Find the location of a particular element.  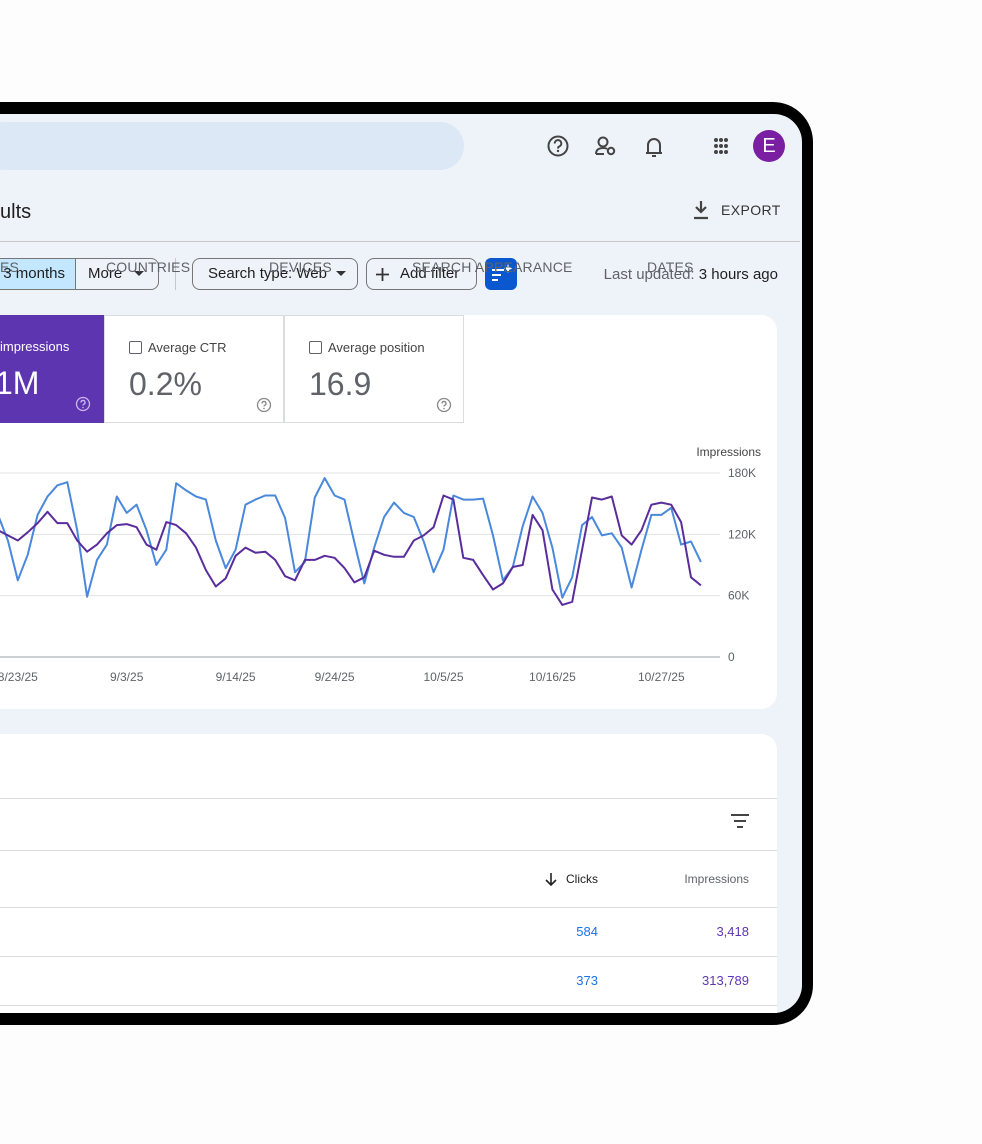

cell: 313,789 is located at coordinates (725, 980).